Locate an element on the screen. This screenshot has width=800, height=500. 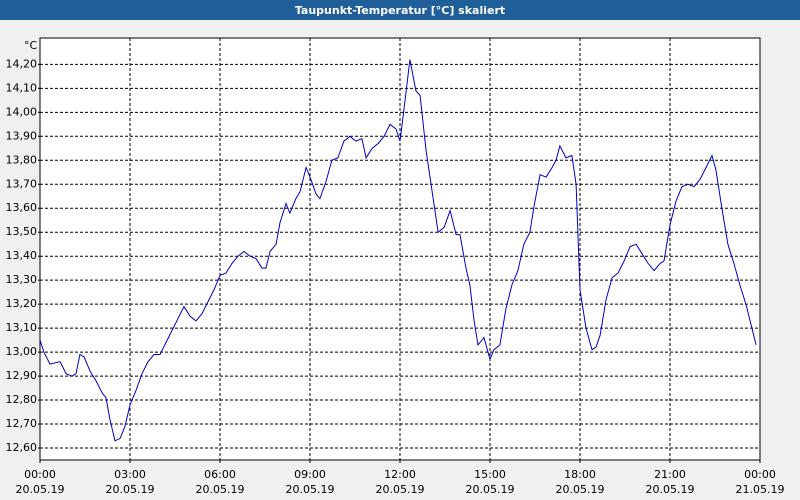
x-tick-label: 03:00 is located at coordinates (130, 474).